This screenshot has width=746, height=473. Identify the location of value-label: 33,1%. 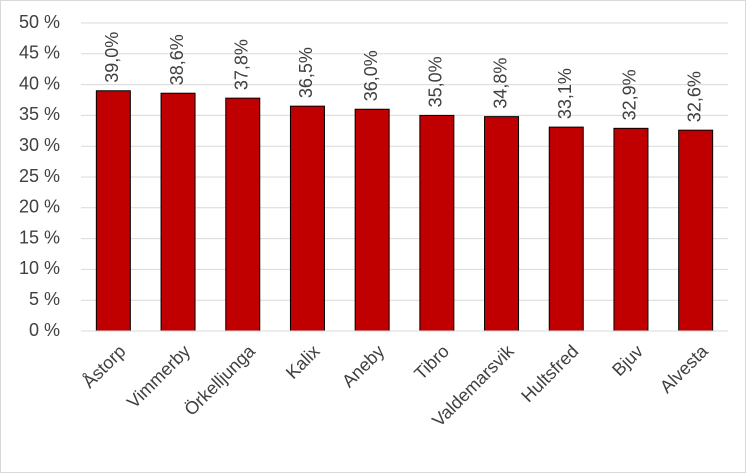
(565, 93).